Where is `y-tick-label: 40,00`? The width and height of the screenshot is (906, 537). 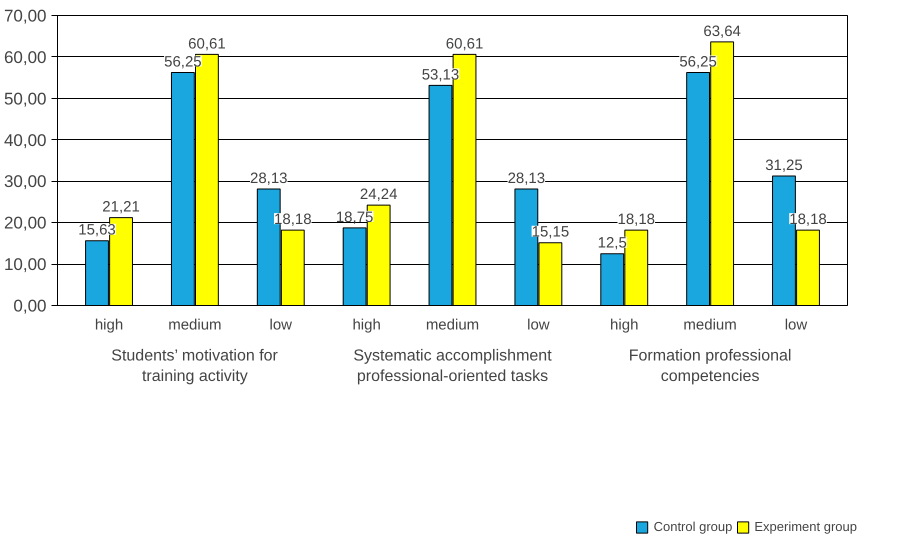 y-tick-label: 40,00 is located at coordinates (25, 140).